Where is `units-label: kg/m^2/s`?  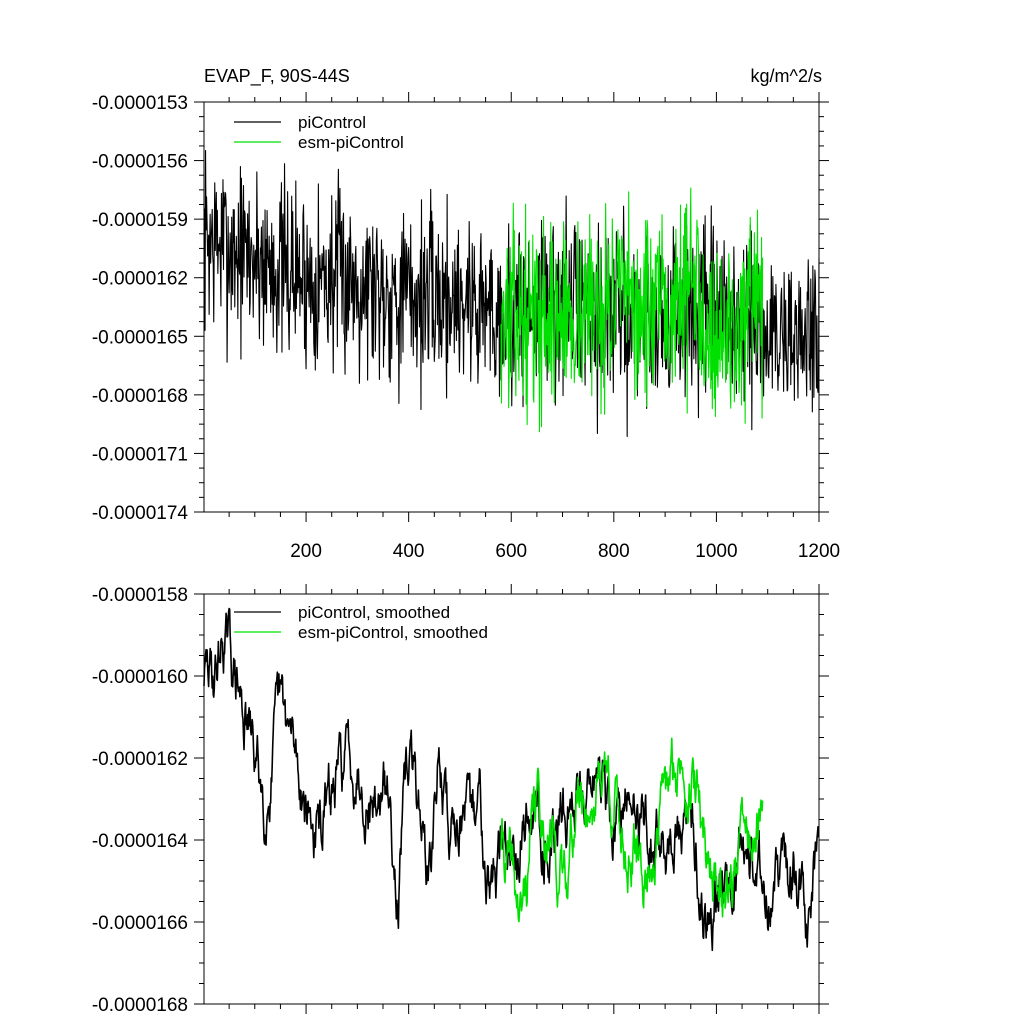
units-label: kg/m^2/s is located at coordinates (786, 76).